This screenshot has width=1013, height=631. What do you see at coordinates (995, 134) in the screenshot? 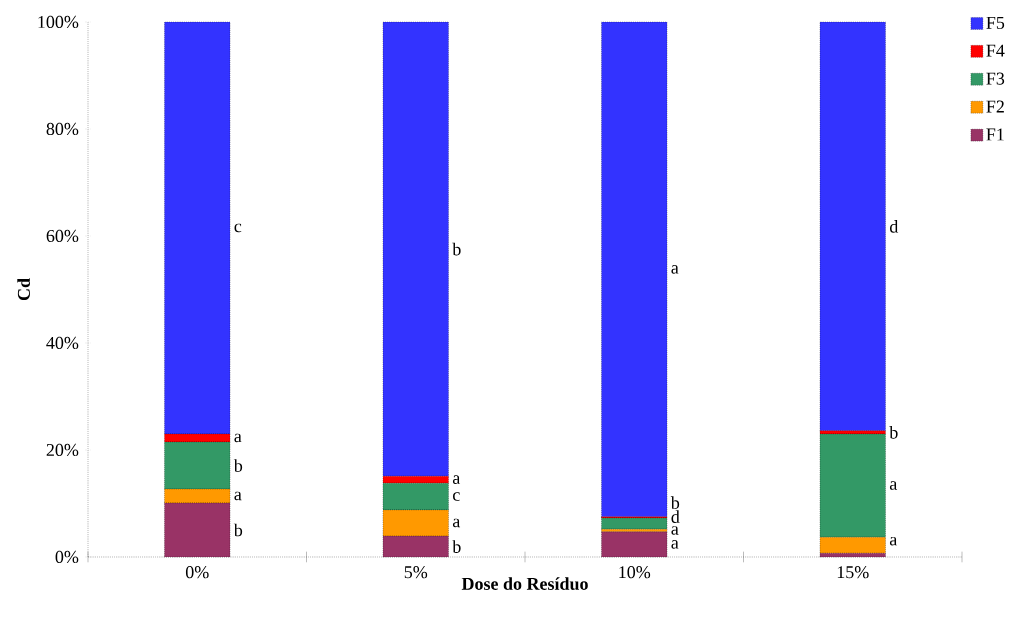
I see `legend-label: F1` at bounding box center [995, 134].